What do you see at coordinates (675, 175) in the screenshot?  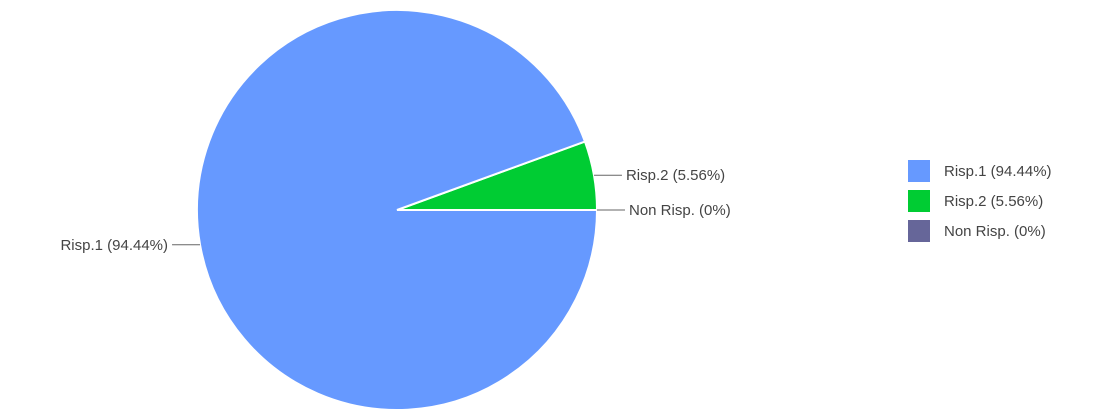 I see `callout-label: Risp.2 (5.56%)` at bounding box center [675, 175].